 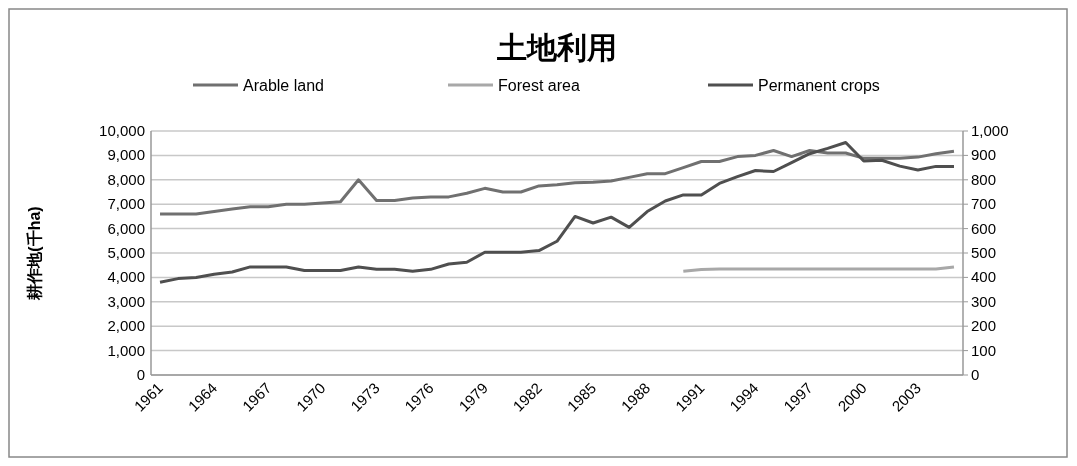 What do you see at coordinates (557, 182) in the screenshot?
I see `line-series` at bounding box center [557, 182].